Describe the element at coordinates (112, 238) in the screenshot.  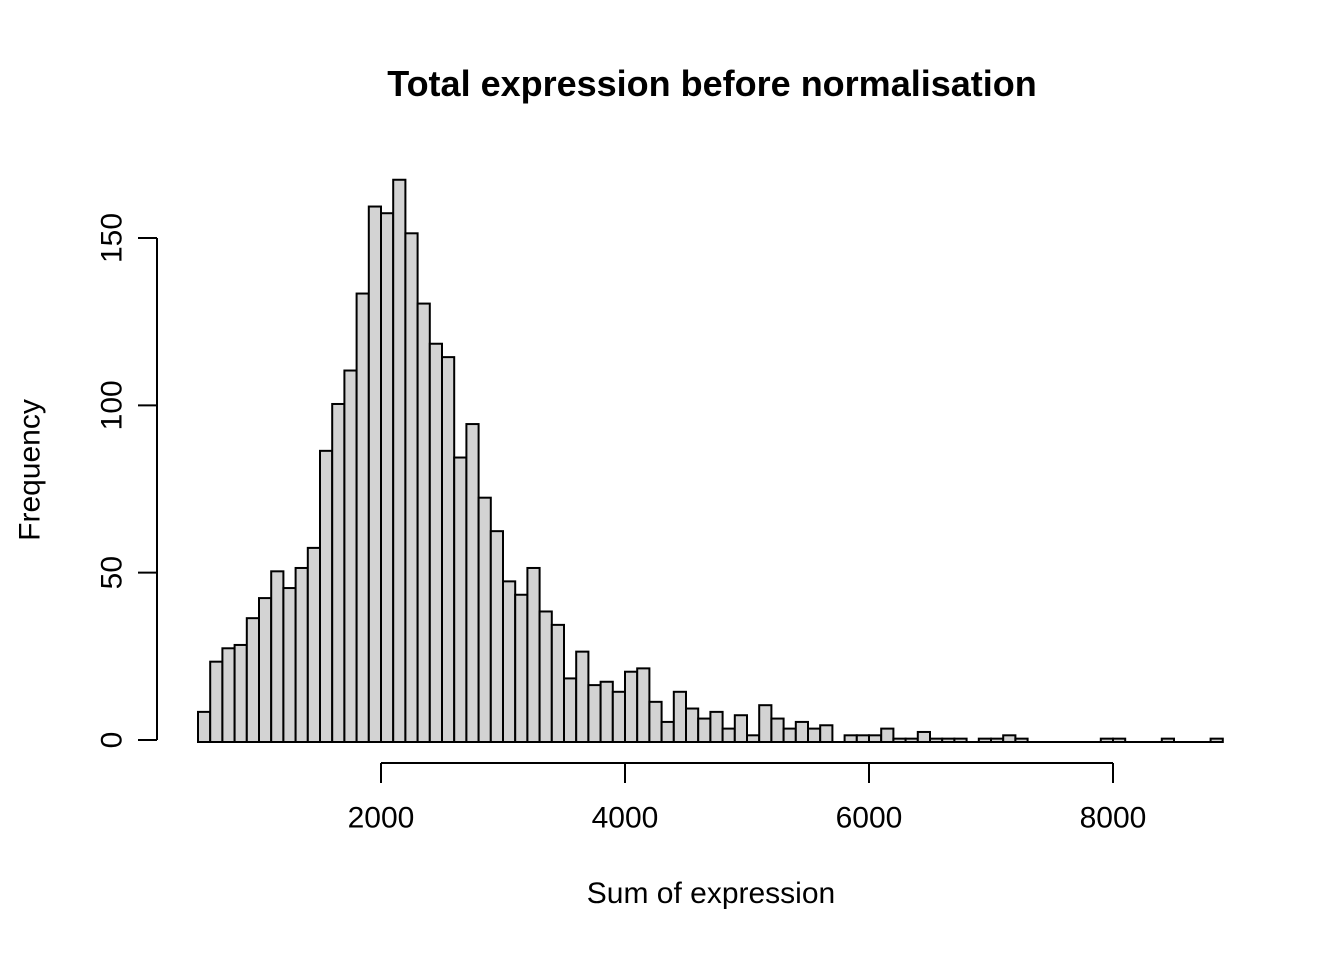
I see `y-axis-tick-label: 150` at that location.